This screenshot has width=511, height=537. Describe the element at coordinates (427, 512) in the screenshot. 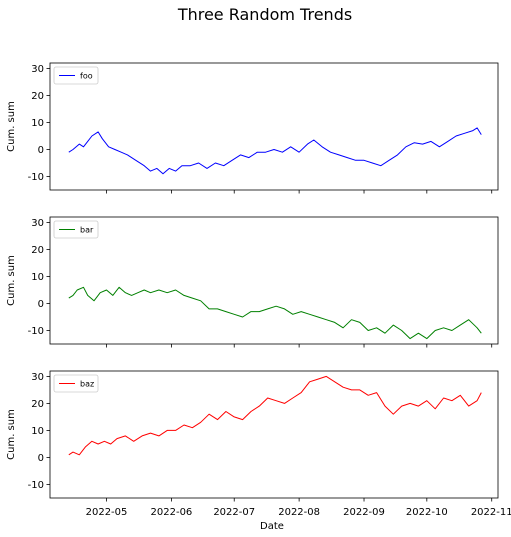

I see `x-tick-label: 2022-10` at that location.